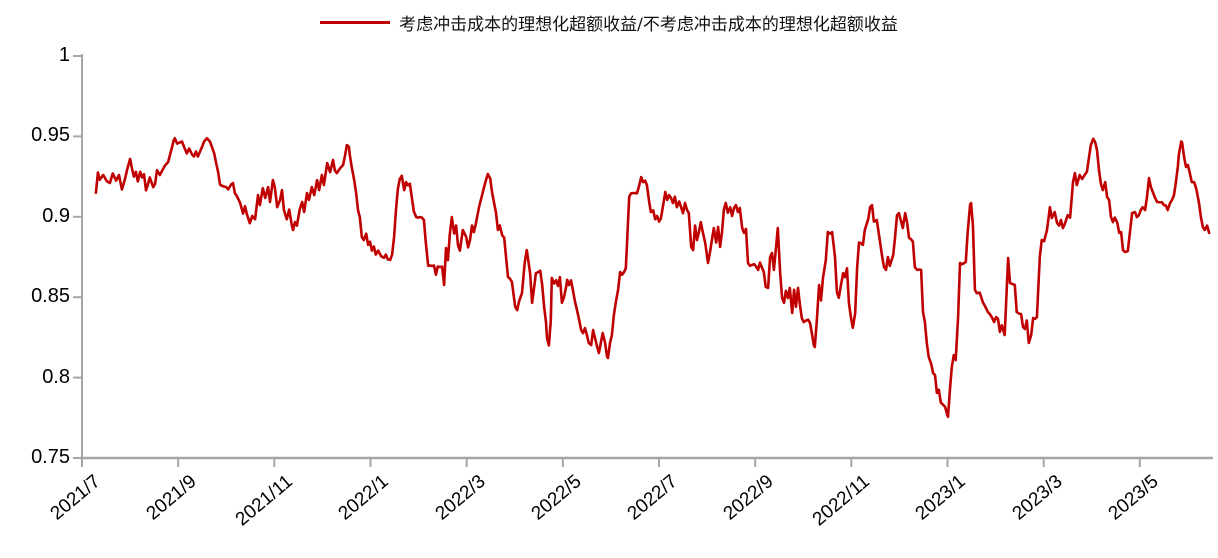 Image resolution: width=1218 pixels, height=558 pixels. Describe the element at coordinates (355, 22) in the screenshot. I see `legend-line-marker` at that location.